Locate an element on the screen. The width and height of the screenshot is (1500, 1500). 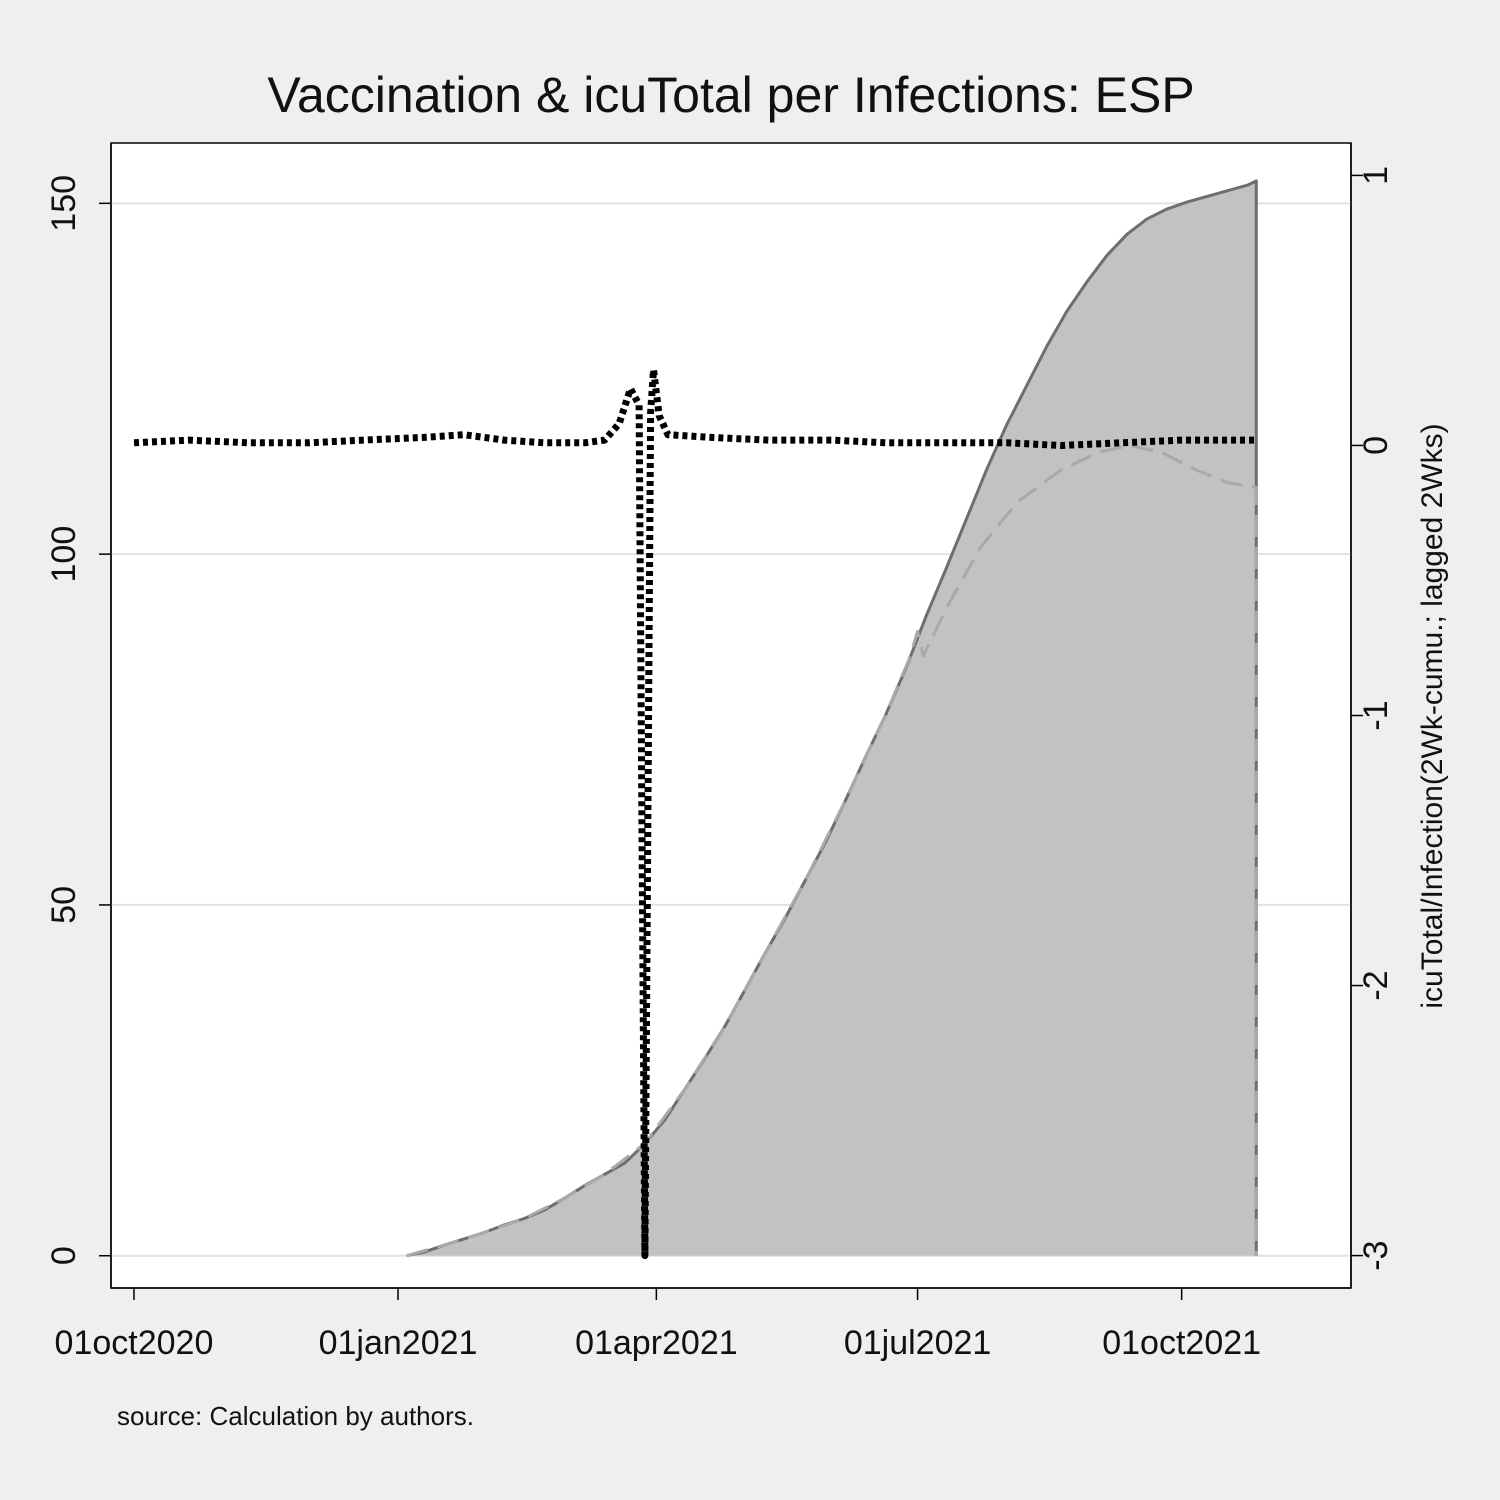
x-tick-label: 01oct2021 is located at coordinates (1181, 1343).